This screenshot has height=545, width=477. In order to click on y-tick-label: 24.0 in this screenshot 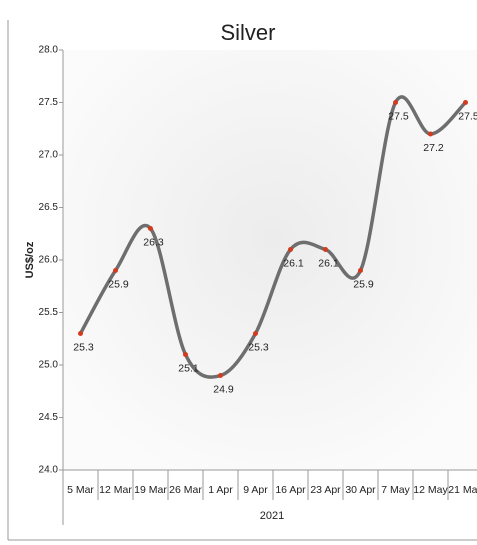, I will do `click(49, 470)`.